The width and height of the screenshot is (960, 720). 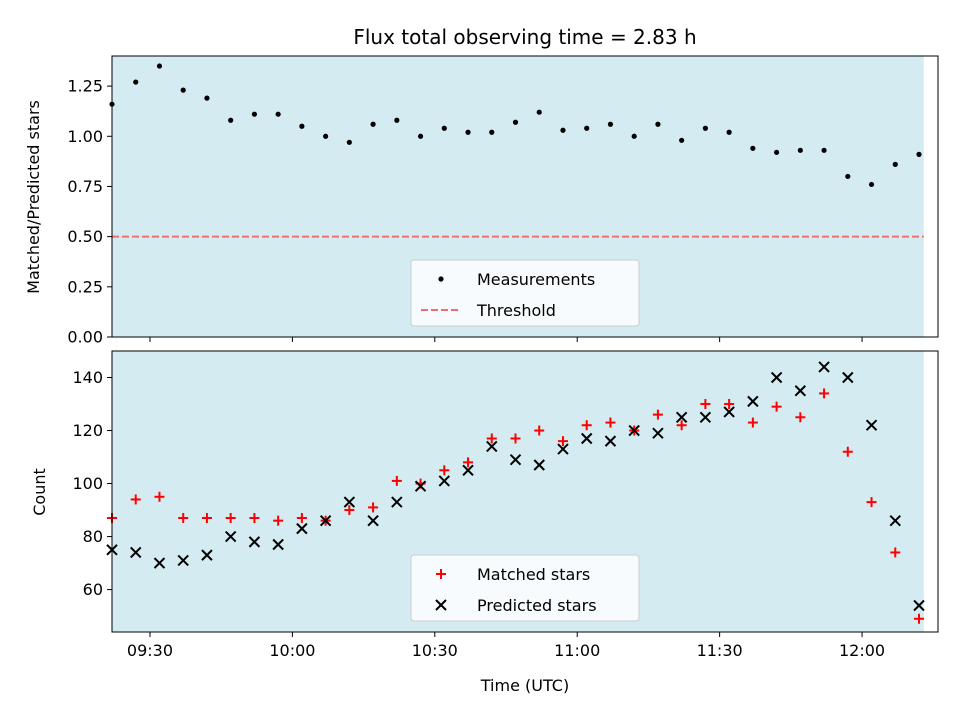 I want to click on y-tick-label: 0.75, so click(x=85, y=186).